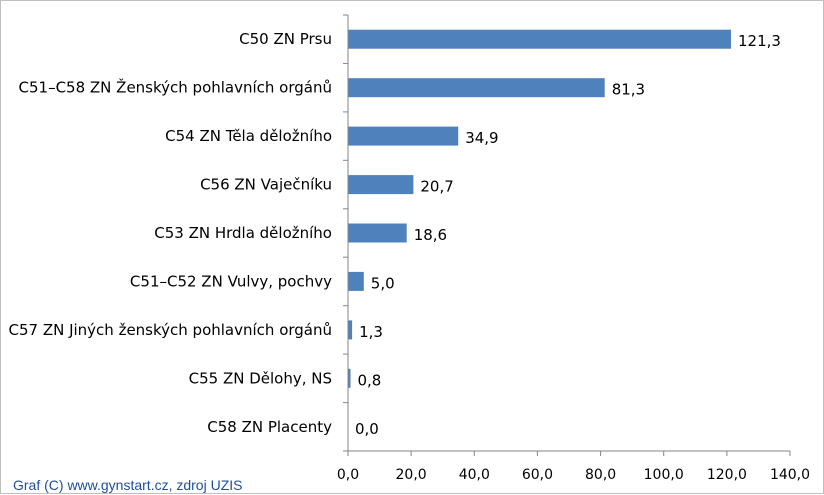 The image size is (824, 495). What do you see at coordinates (170, 330) in the screenshot?
I see `category-label: C57 ZN Jiných ženských pohlavních orgánů` at bounding box center [170, 330].